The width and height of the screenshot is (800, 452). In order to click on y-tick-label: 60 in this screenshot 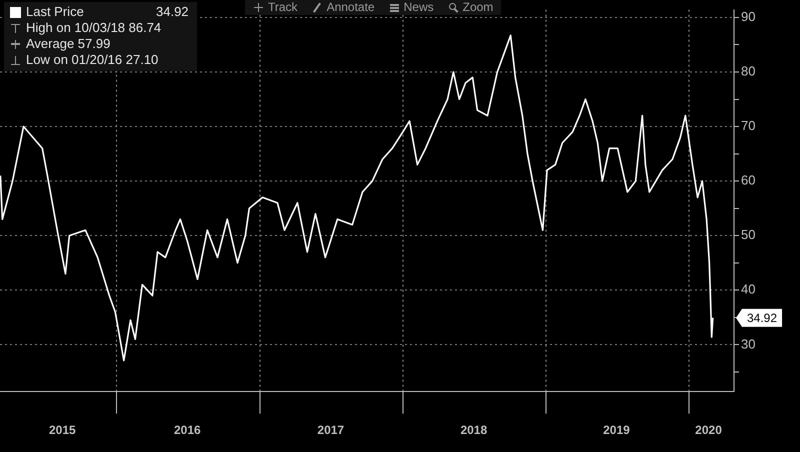, I will do `click(748, 180)`.